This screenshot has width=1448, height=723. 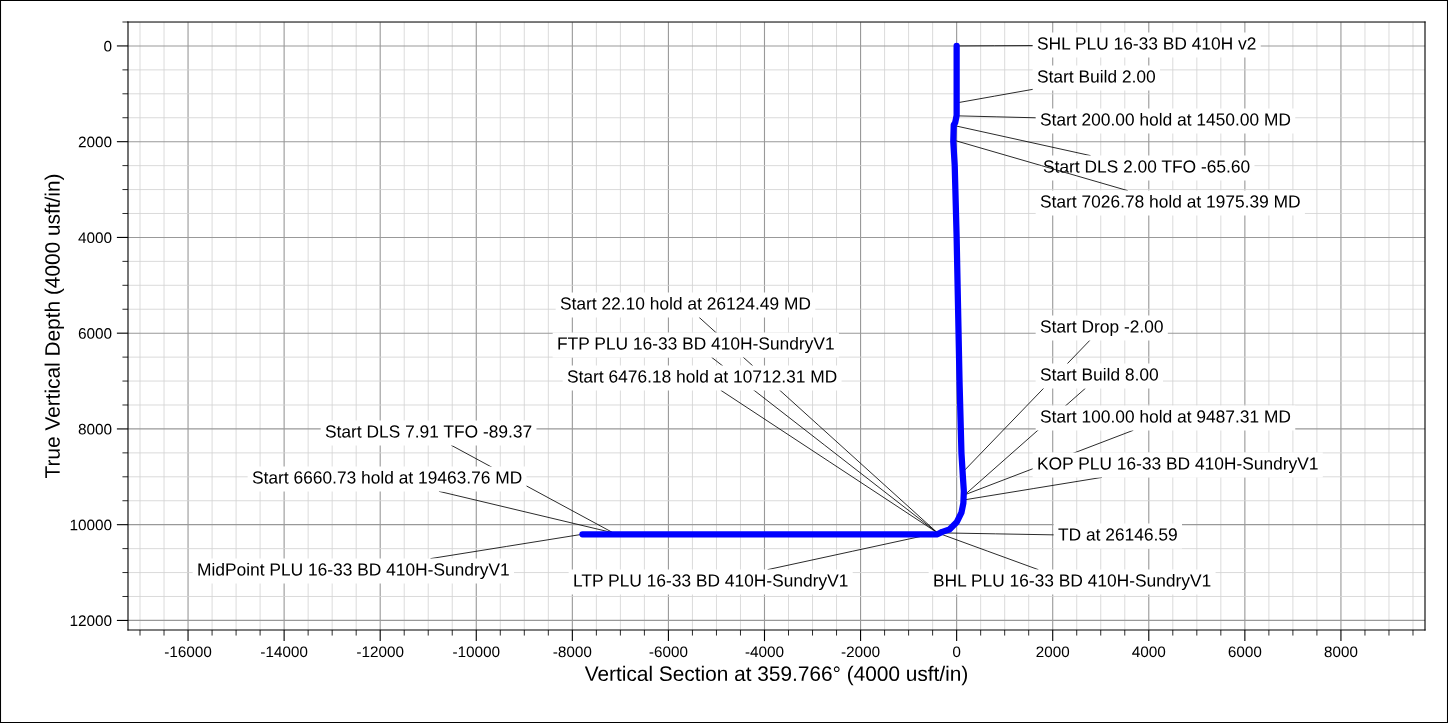 I want to click on x-tick-label: -16000, so click(x=188, y=652).